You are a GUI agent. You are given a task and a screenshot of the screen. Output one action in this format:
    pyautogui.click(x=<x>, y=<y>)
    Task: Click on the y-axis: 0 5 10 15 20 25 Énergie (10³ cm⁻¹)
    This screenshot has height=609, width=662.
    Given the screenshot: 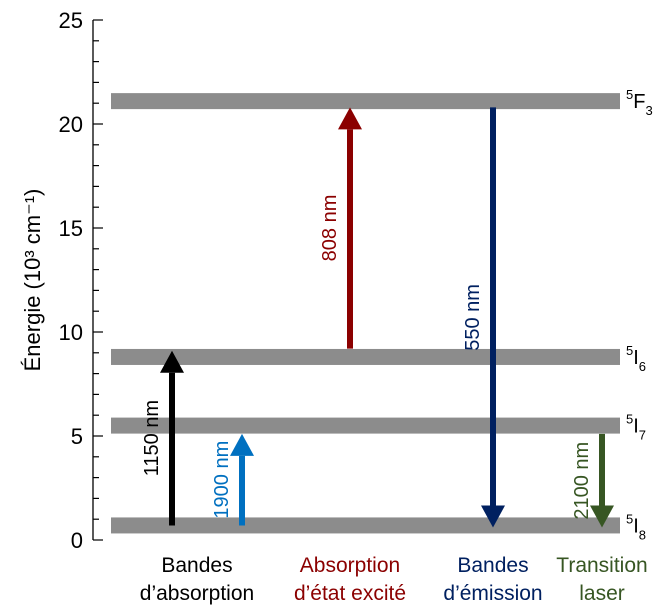 What is the action you would take?
    pyautogui.click(x=61, y=280)
    